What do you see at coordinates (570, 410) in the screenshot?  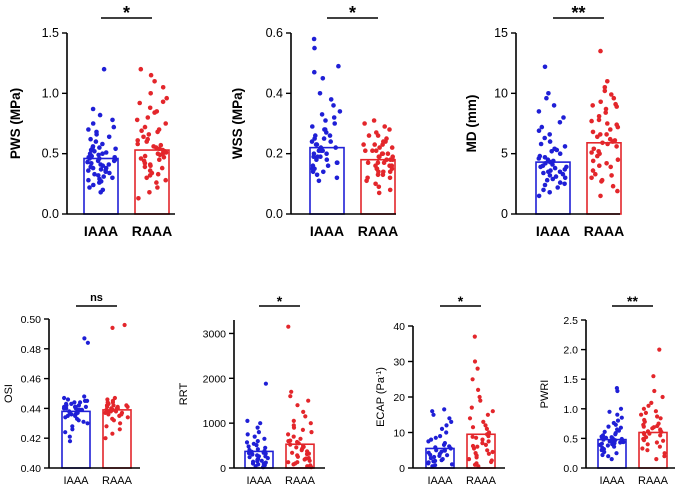 I see `y-tick-label-pwri: 1.0` at bounding box center [570, 410].